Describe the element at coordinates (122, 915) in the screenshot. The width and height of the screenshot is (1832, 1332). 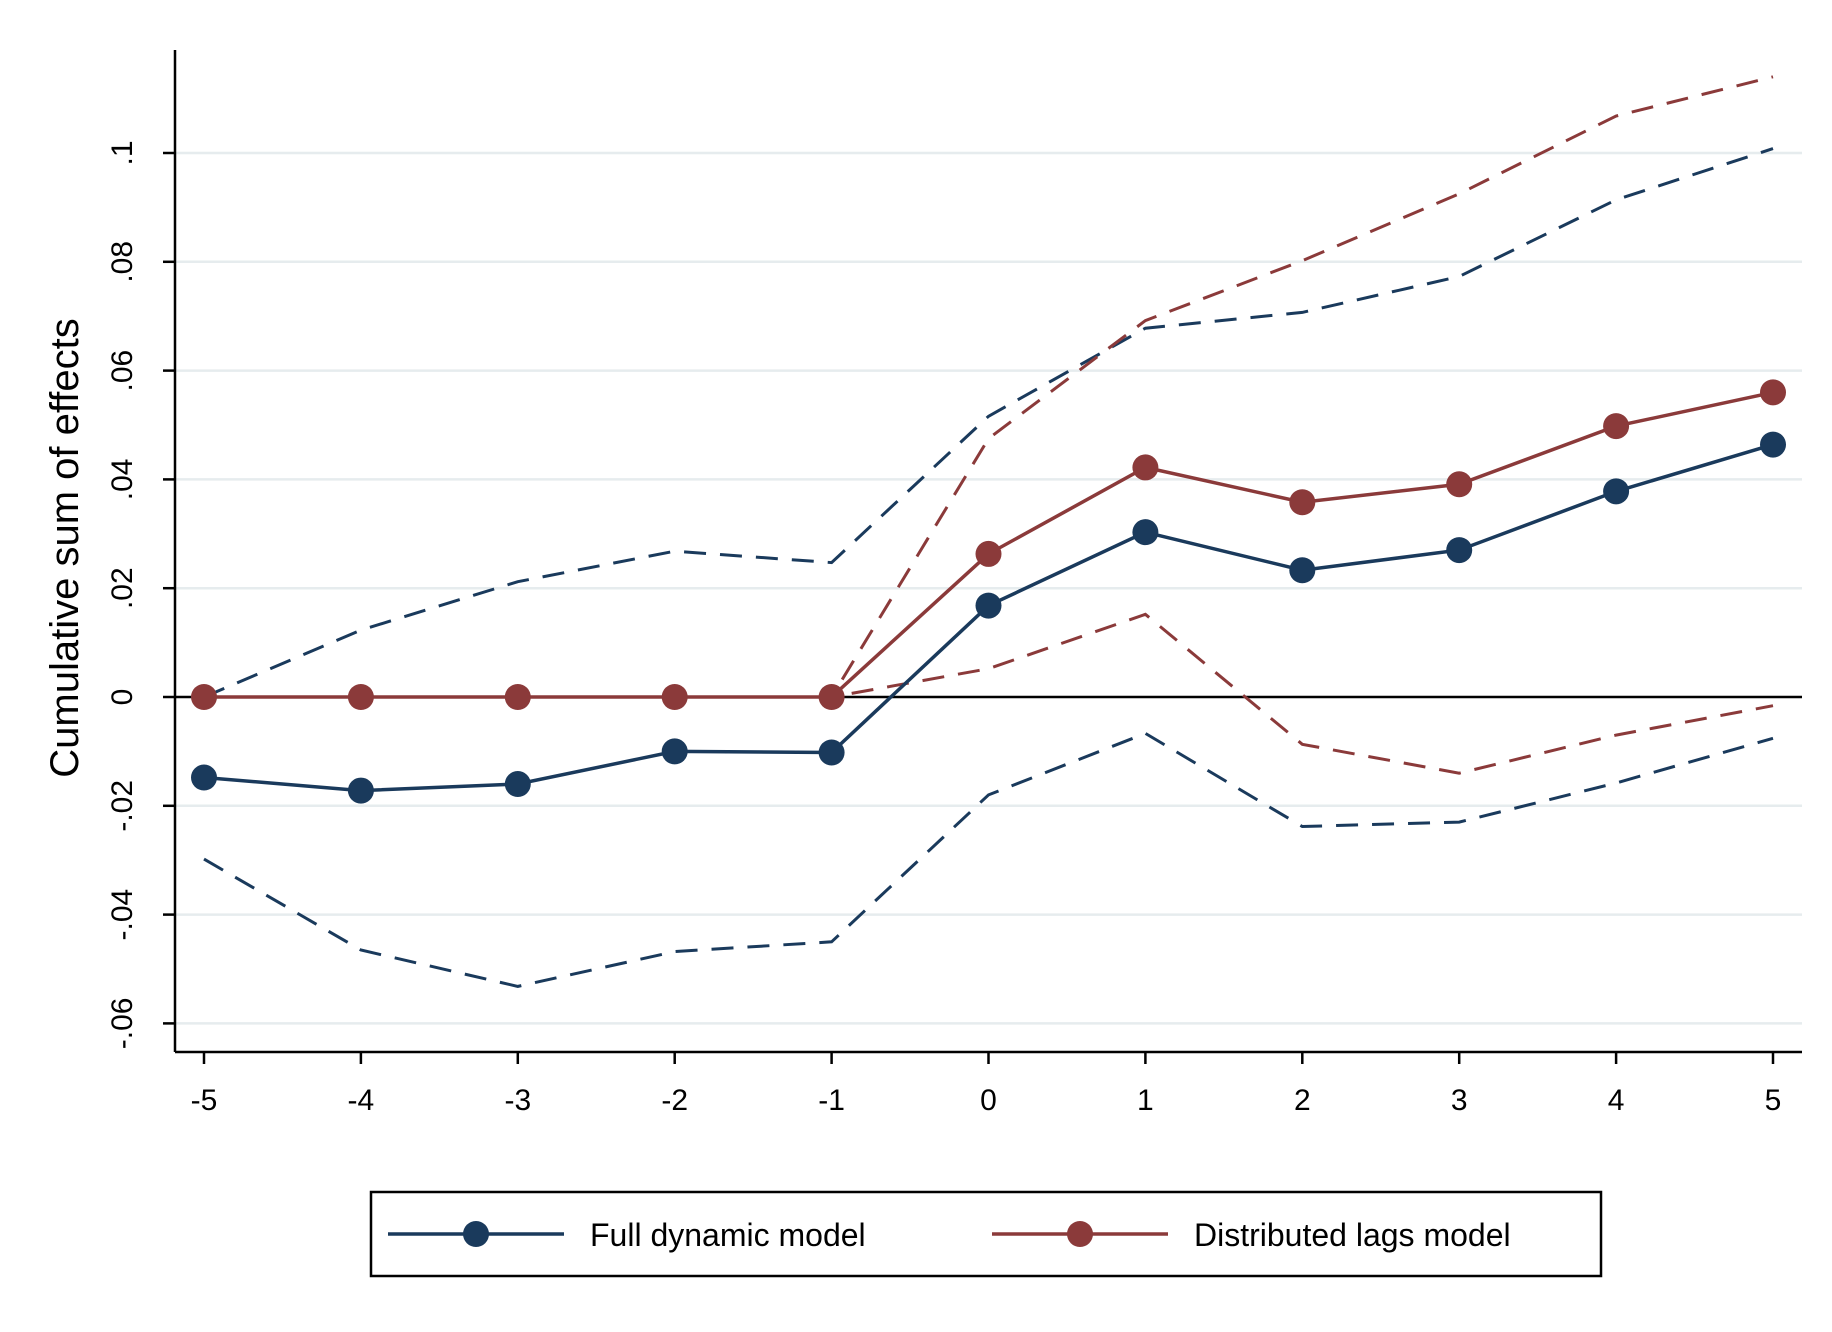
I see `y-tick-label-1: -.04` at that location.